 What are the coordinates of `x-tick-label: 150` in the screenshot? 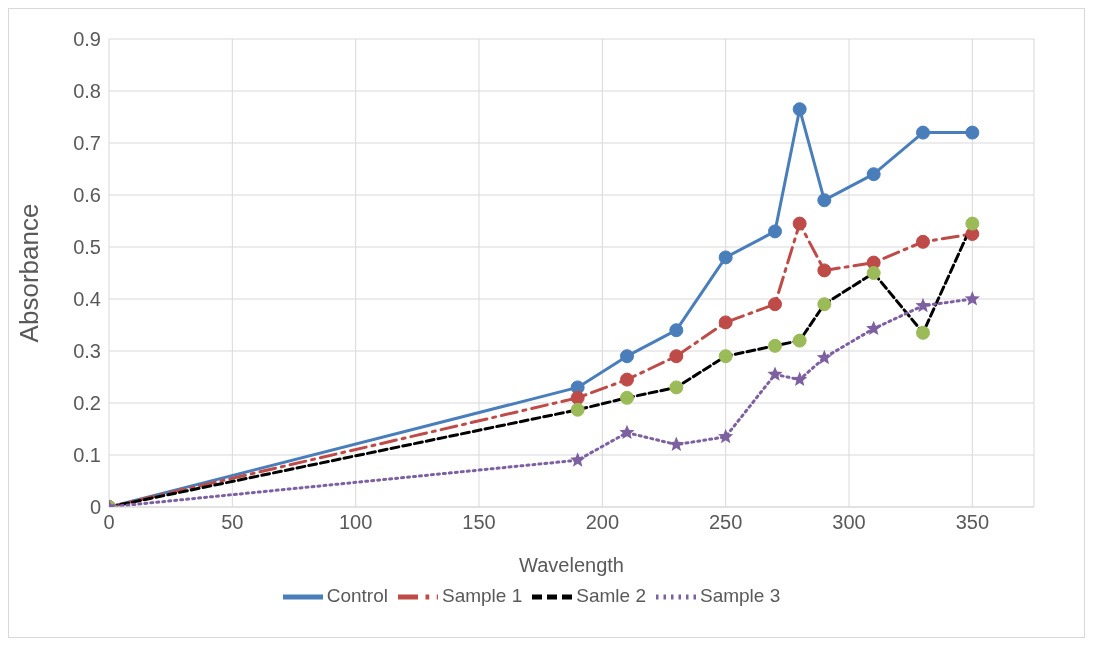 It's located at (479, 522).